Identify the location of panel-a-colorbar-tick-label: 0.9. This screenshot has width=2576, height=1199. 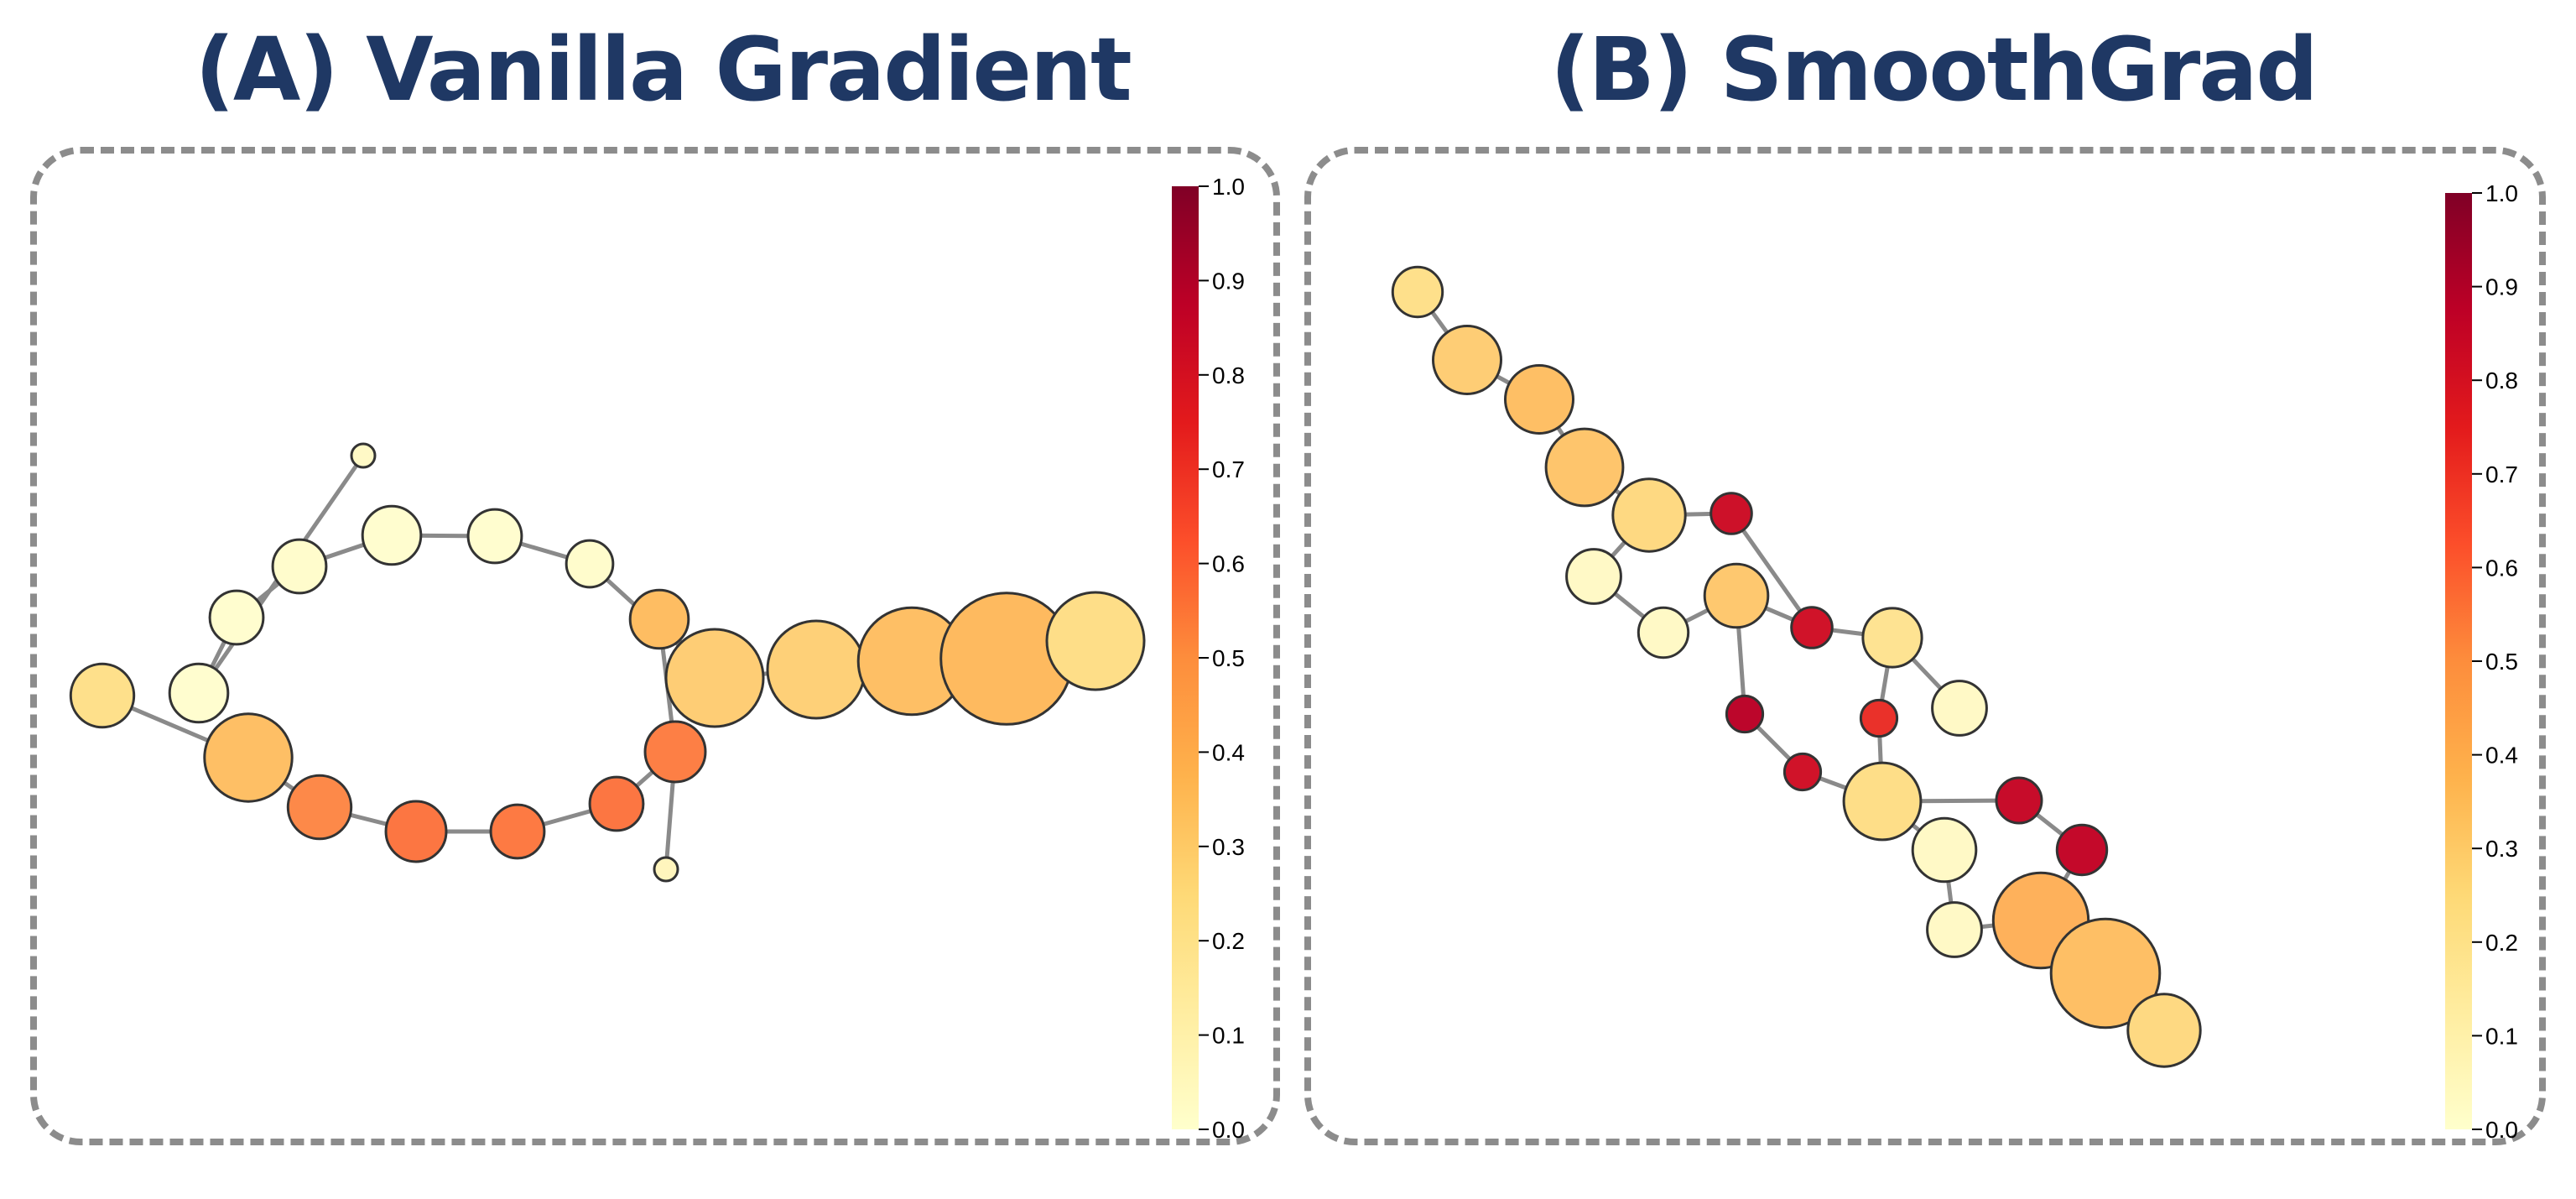
(1228, 281).